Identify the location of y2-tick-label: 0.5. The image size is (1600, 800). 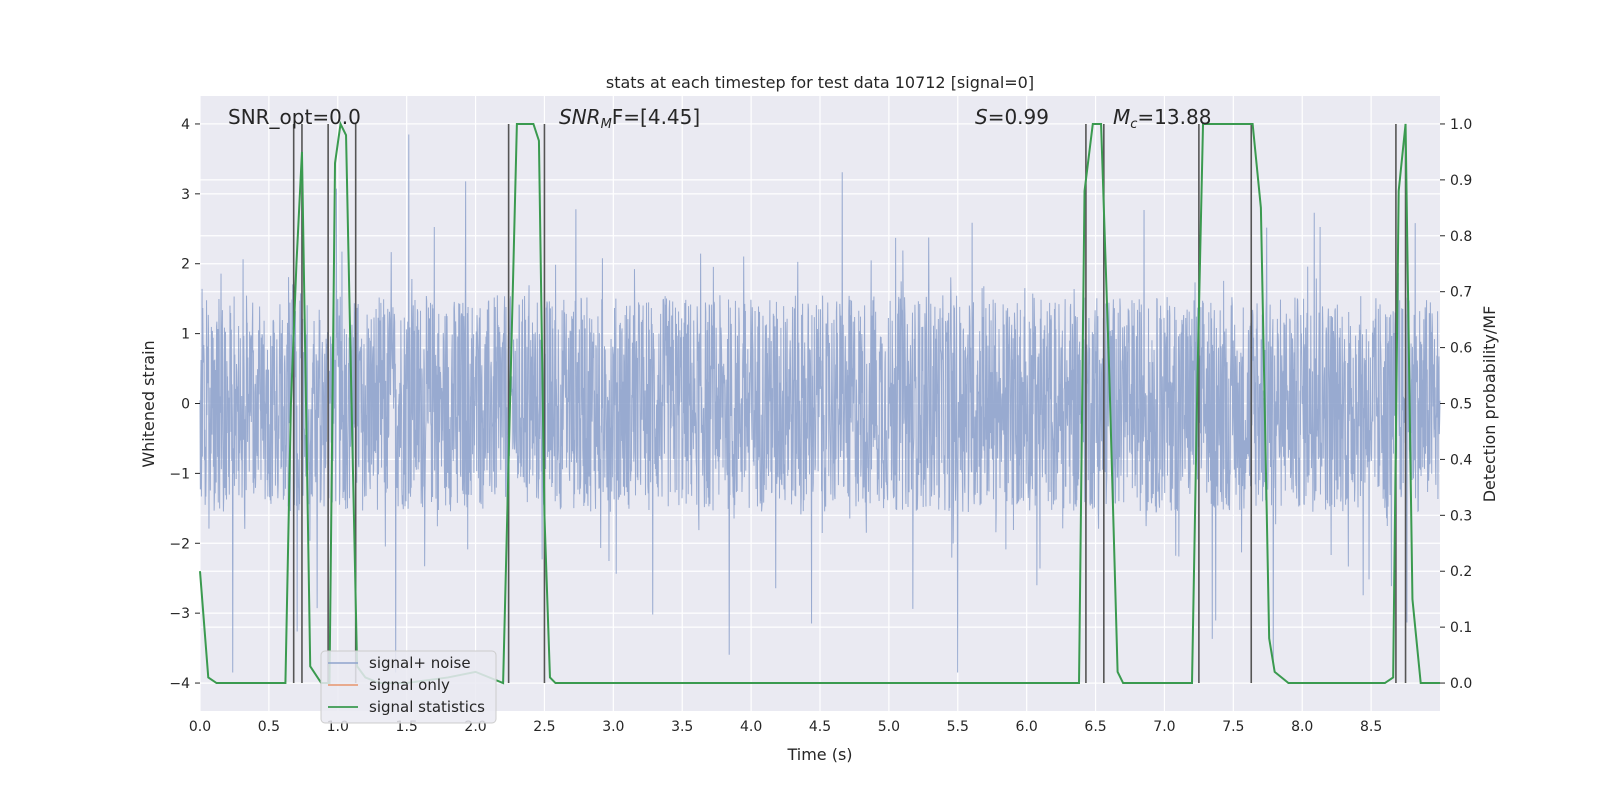
(1461, 405).